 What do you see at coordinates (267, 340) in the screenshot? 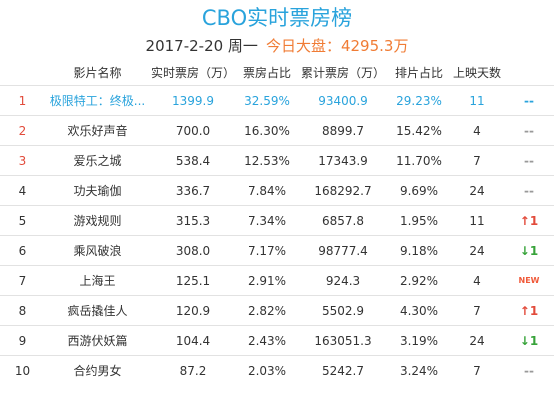
I see `box-share-cell: 2.43%` at bounding box center [267, 340].